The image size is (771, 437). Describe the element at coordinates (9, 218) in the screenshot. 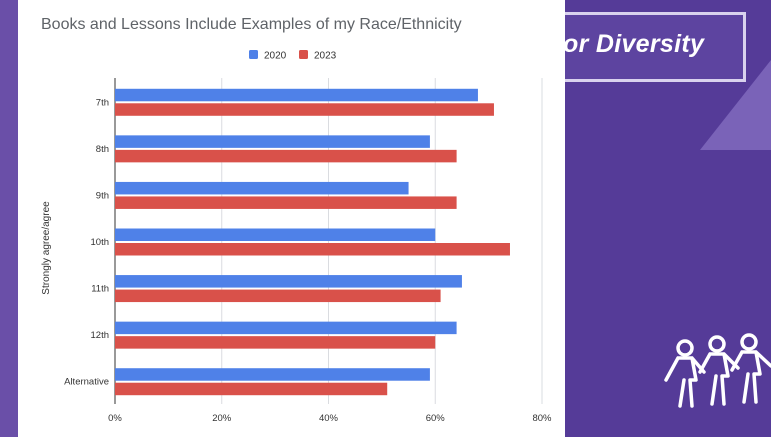

I see `background-left-edge` at that location.